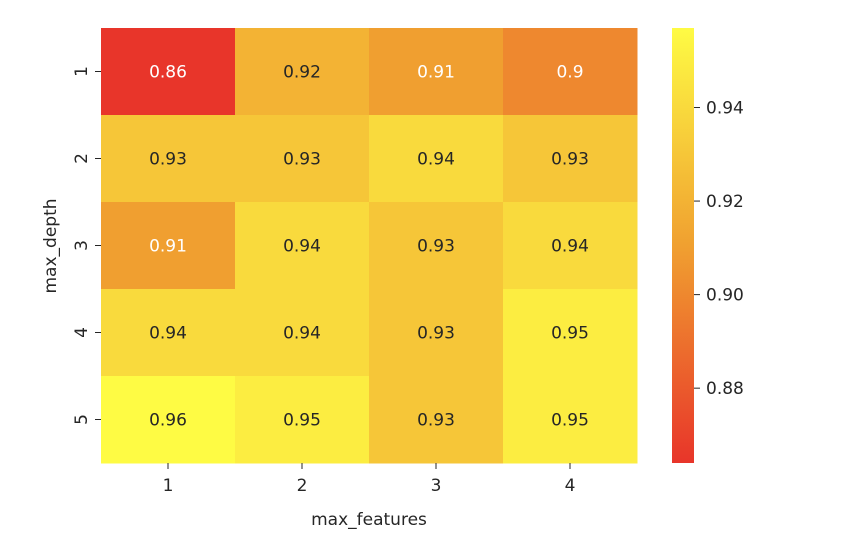  What do you see at coordinates (725, 202) in the screenshot?
I see `colorbar-tick-label: 0.92` at bounding box center [725, 202].